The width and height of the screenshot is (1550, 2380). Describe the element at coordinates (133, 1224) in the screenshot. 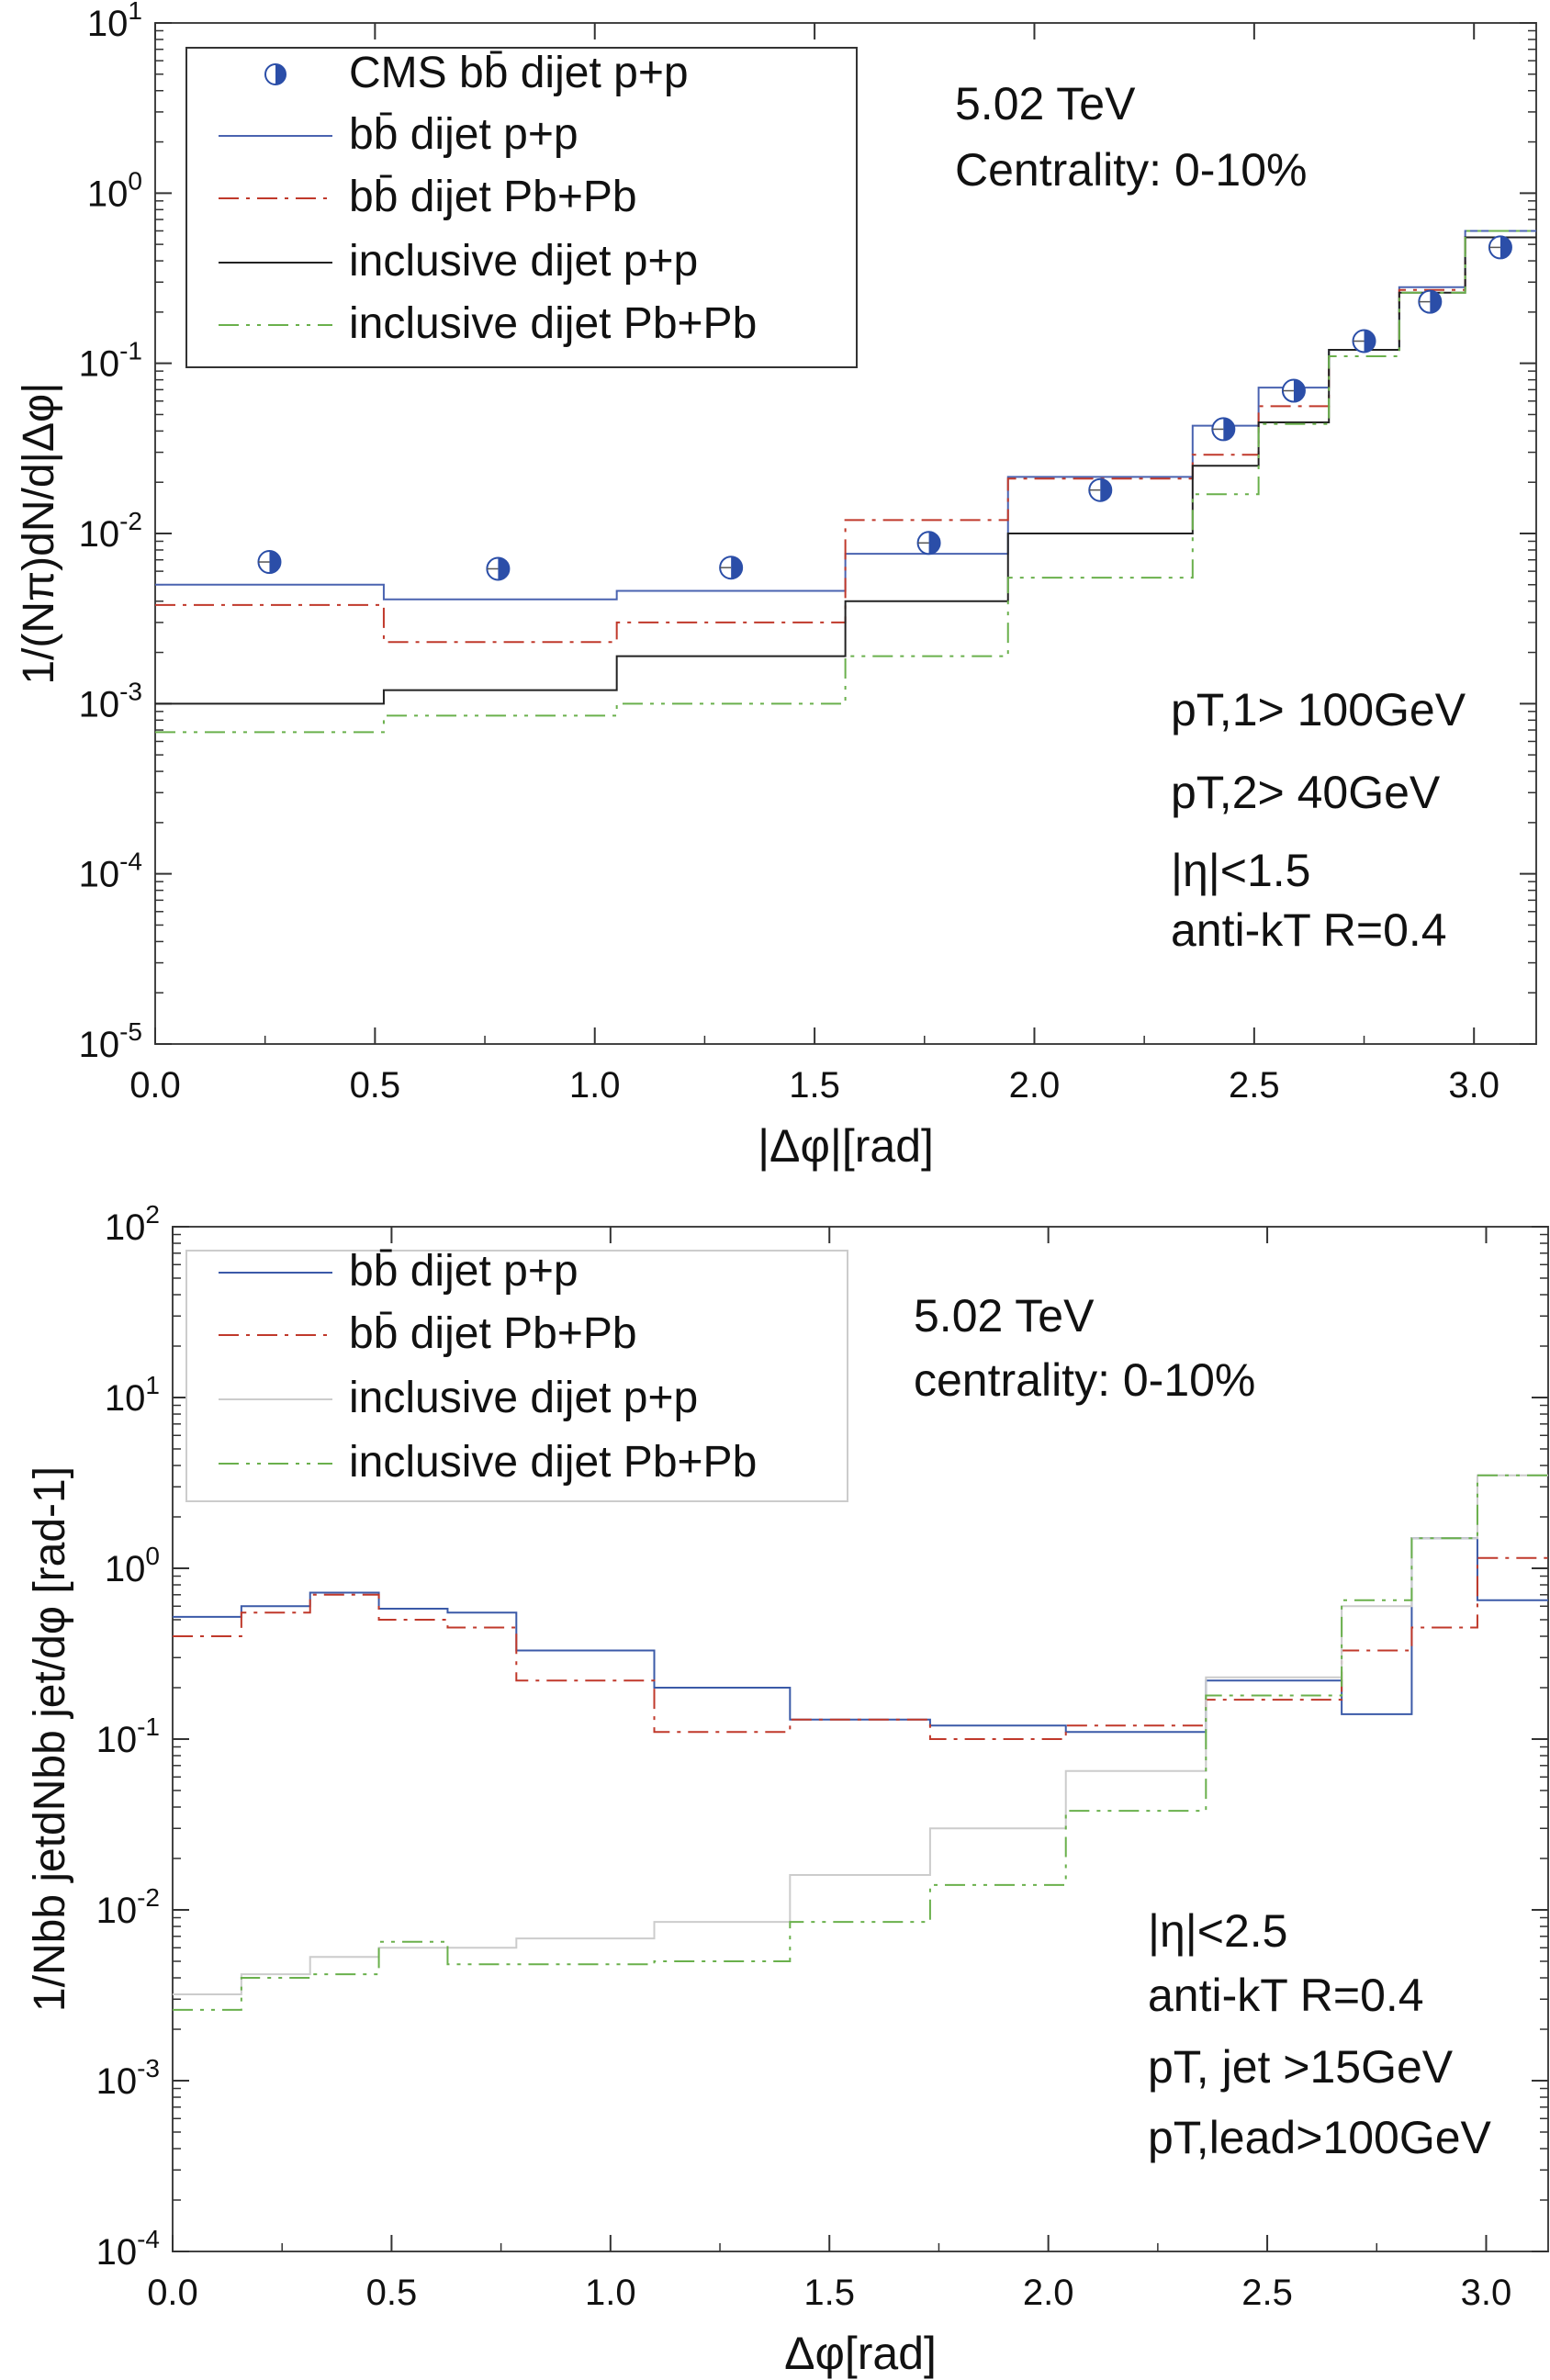

I see `y-tick-label: 10²` at that location.